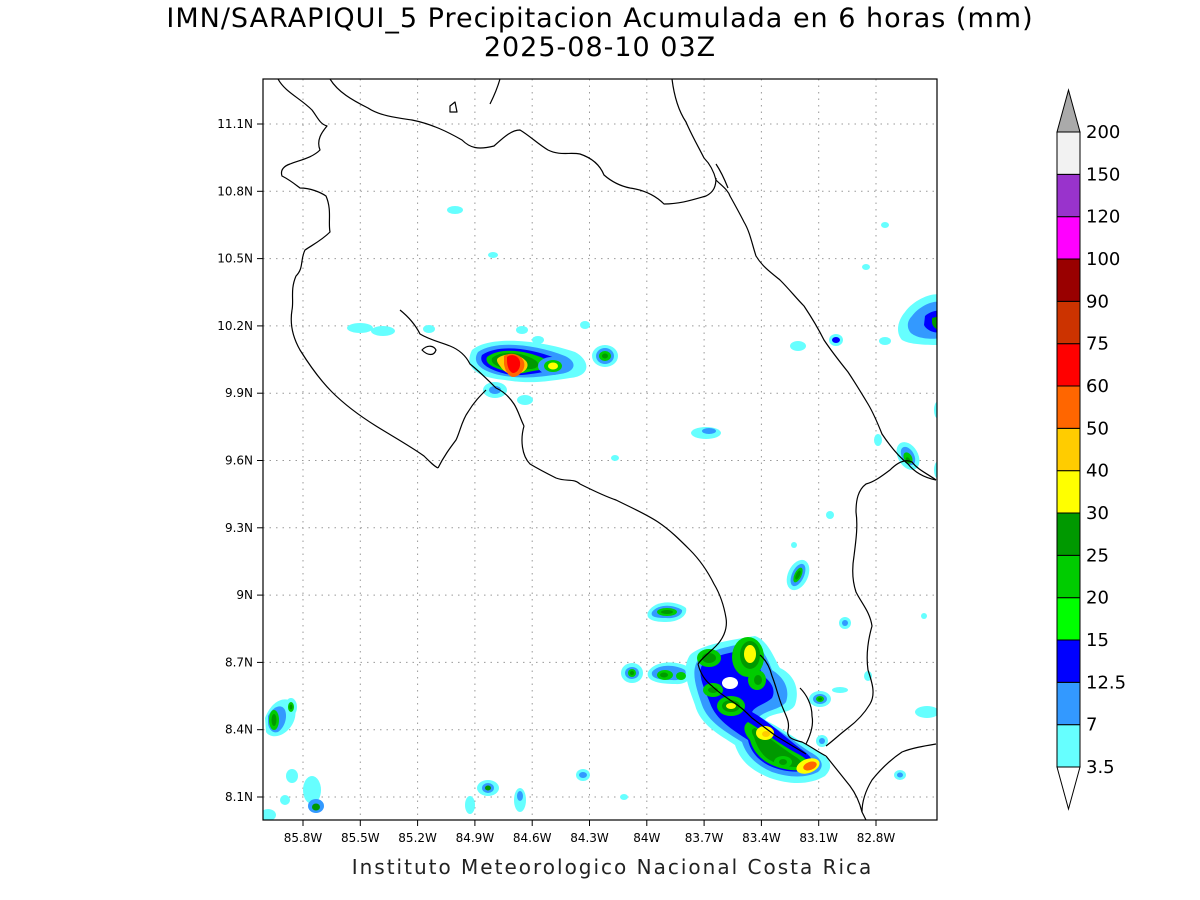 Image resolution: width=1200 pixels, height=900 pixels. Describe the element at coordinates (900, 537) in the screenshot. I see `rain-cells-east` at that location.